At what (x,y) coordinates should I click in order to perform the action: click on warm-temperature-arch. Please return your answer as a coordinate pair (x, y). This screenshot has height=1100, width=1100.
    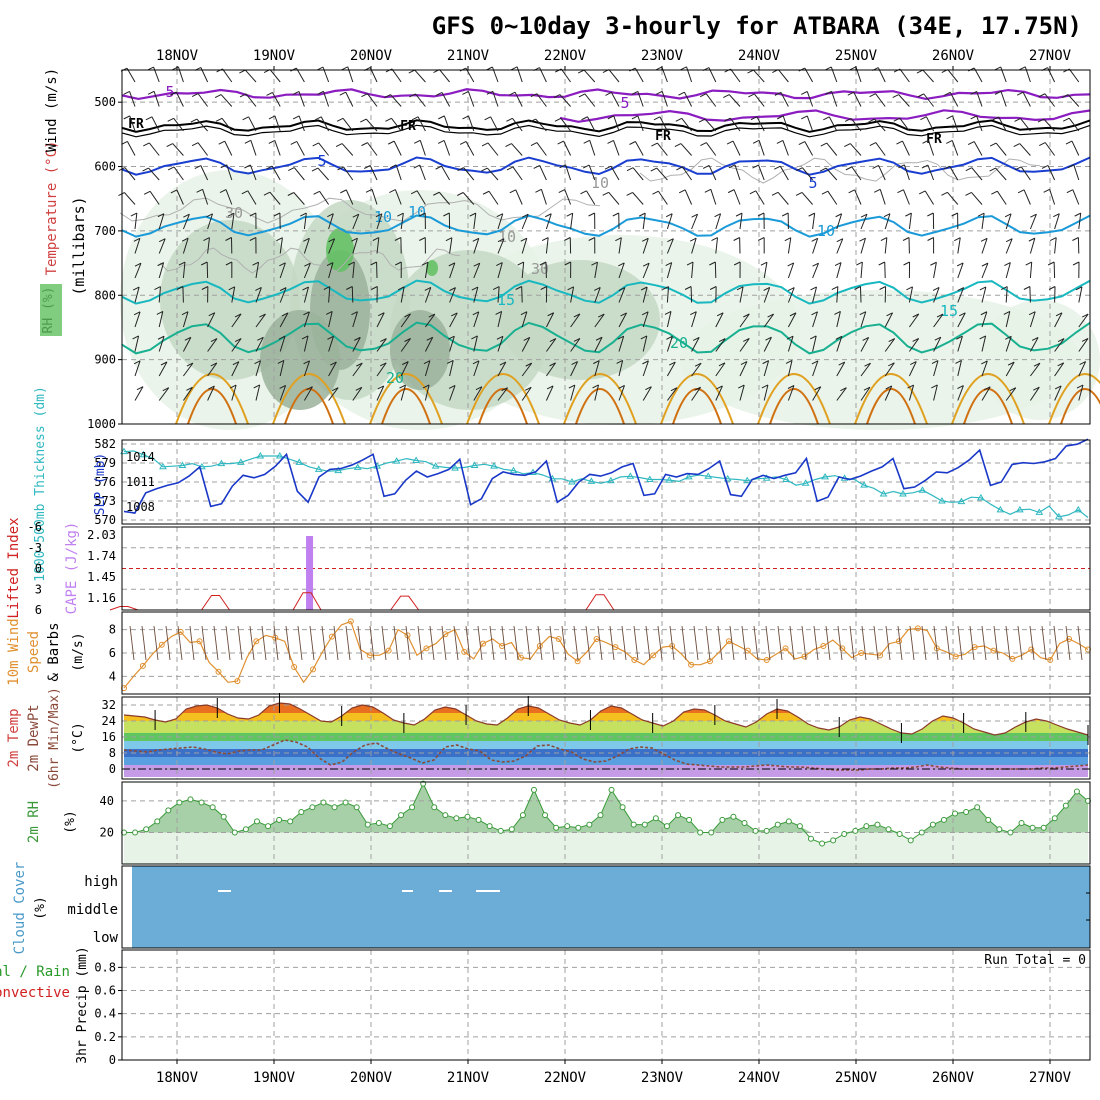
    Looking at the image, I should click on (503, 406).